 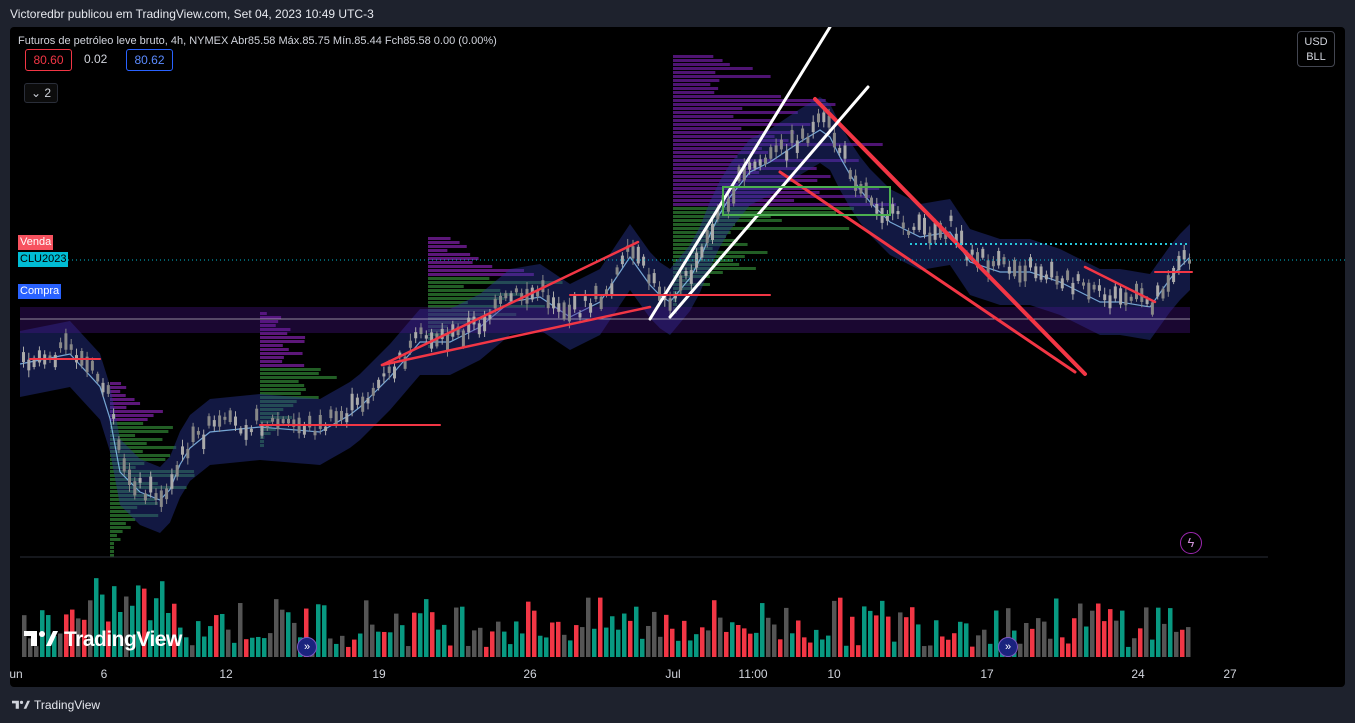 I want to click on sell-button: 80.60, so click(x=48, y=60).